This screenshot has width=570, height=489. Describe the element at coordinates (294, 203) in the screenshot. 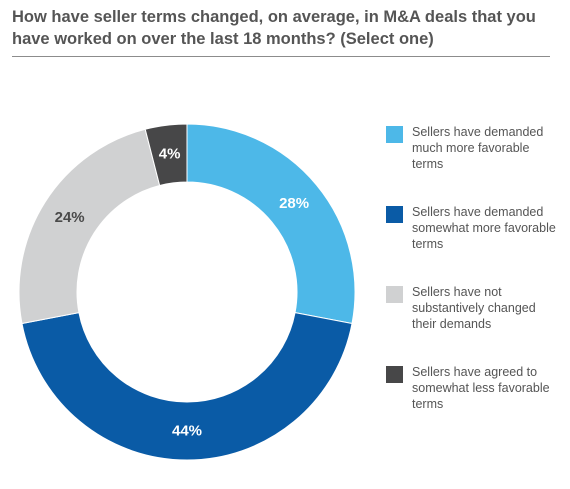

I see `slice-label-much-more-favorable: 28%` at that location.